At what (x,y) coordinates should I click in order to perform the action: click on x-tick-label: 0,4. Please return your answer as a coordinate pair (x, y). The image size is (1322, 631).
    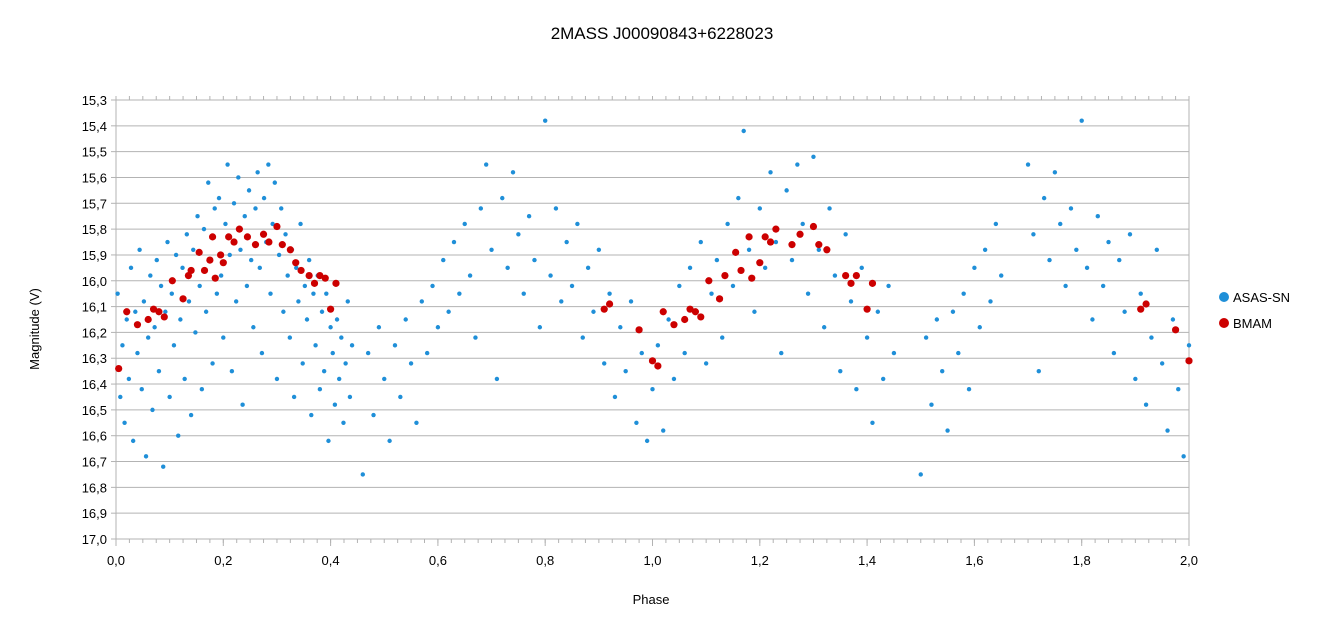
    Looking at the image, I should click on (331, 560).